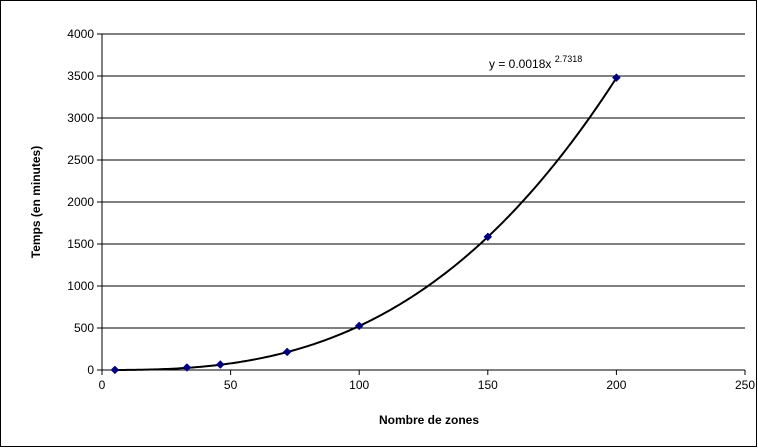 This screenshot has width=758, height=448. I want to click on y-tick-label: 500, so click(84, 328).